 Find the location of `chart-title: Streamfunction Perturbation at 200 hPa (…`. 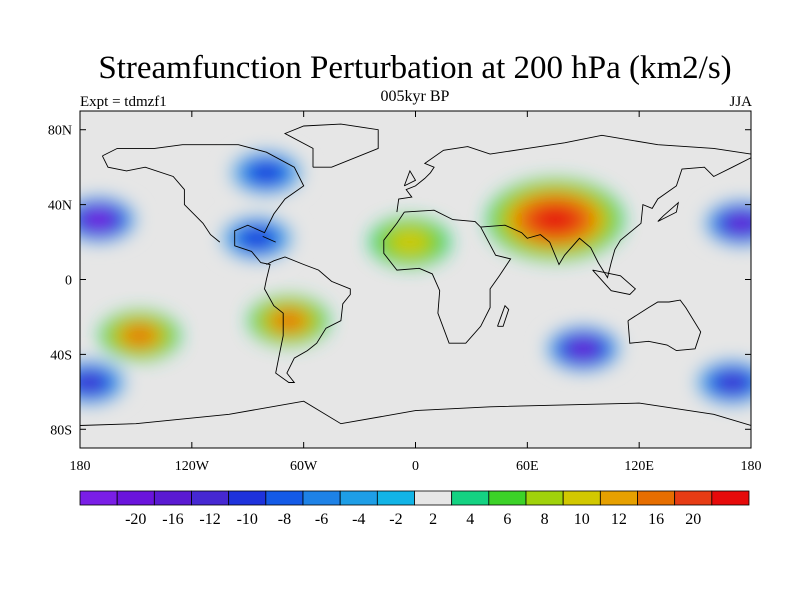

chart-title: Streamfunction Perturbation at 200 hPa (… is located at coordinates (415, 68).